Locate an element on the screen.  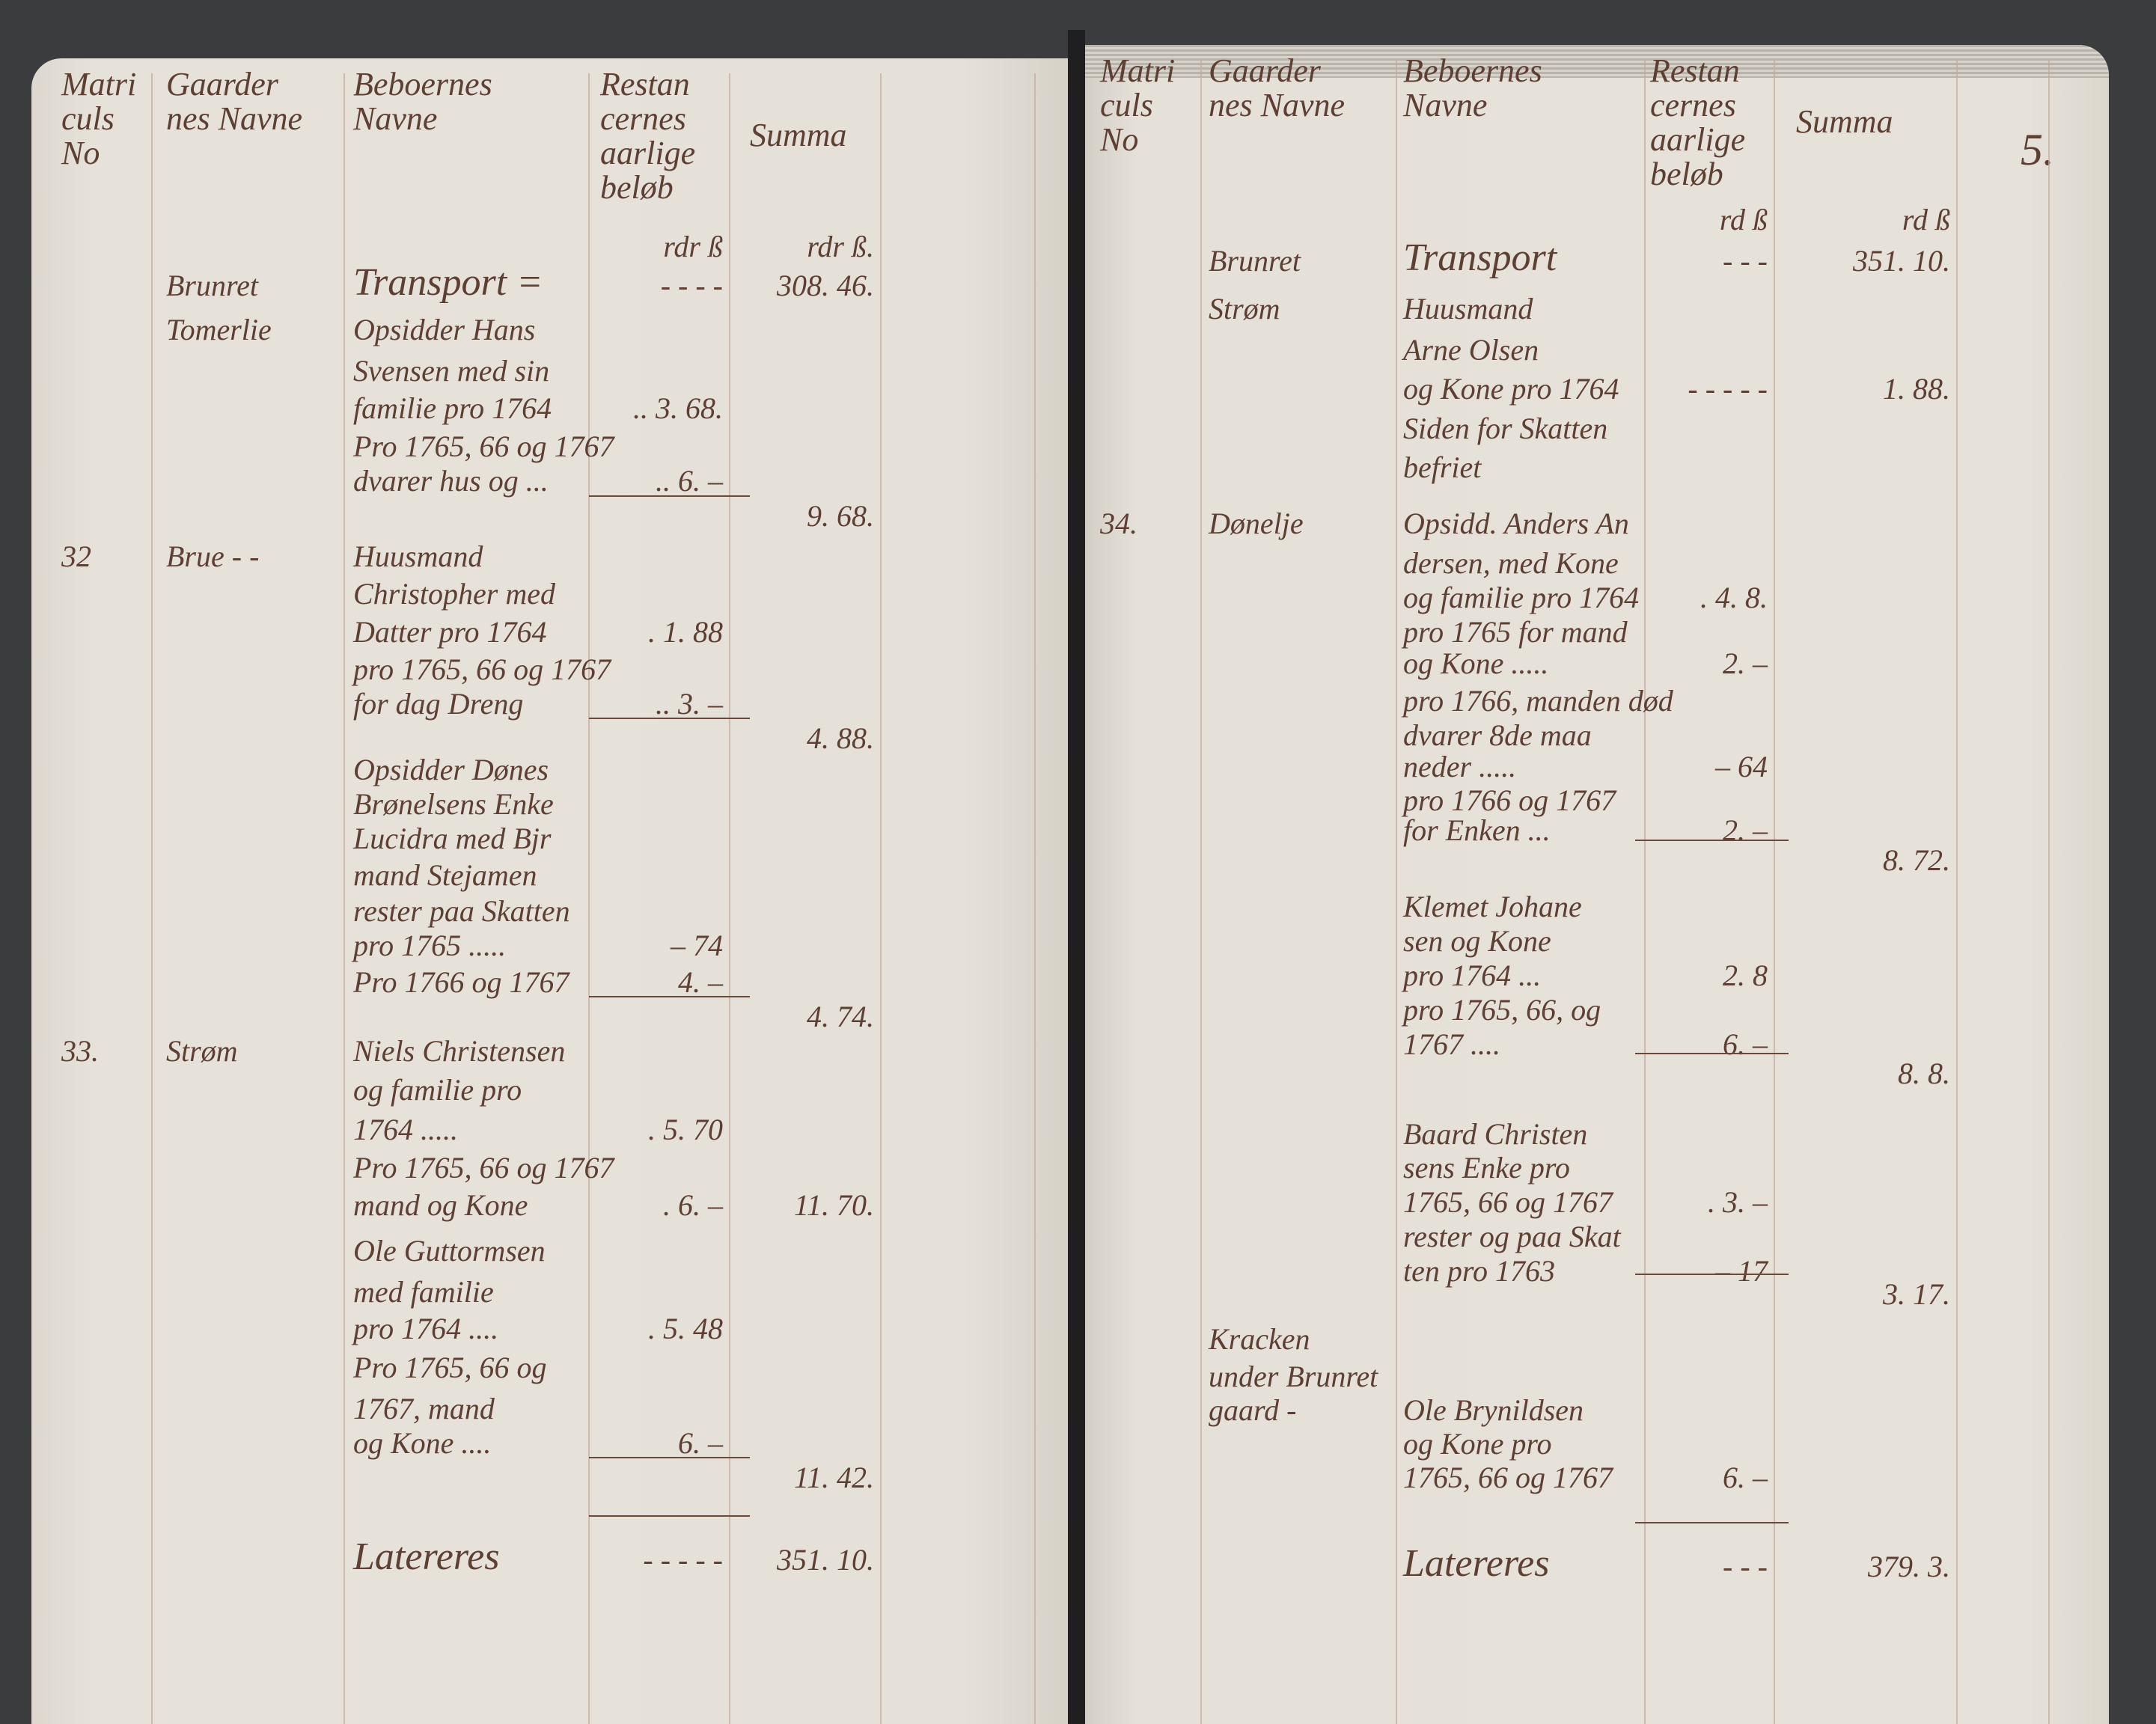
ledger-text: og familie pro 1764 is located at coordinates (1521, 597).